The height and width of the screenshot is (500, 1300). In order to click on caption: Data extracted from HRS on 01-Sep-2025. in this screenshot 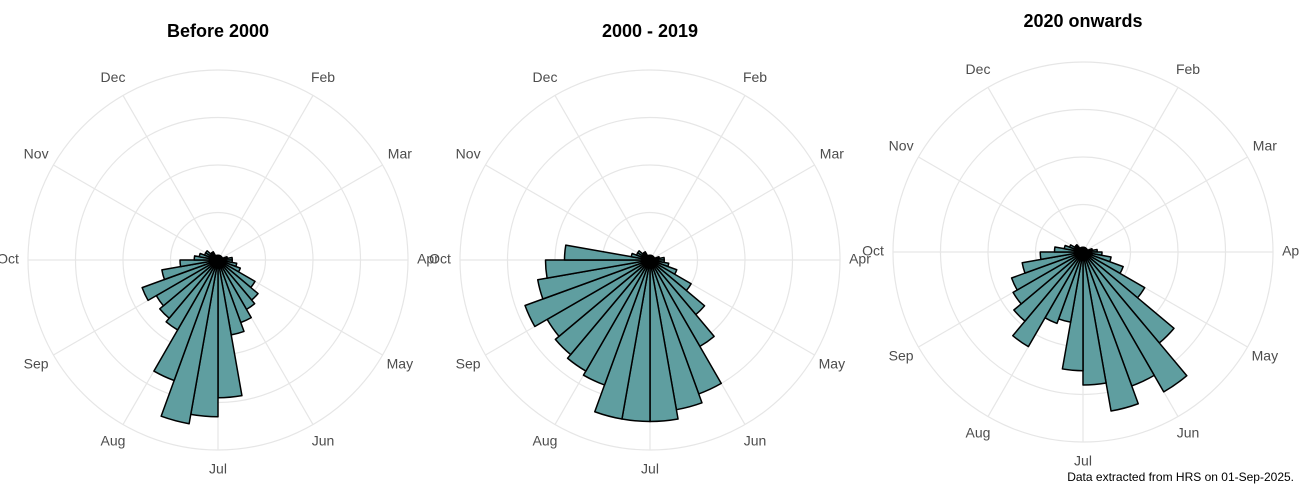, I will do `click(1180, 477)`.